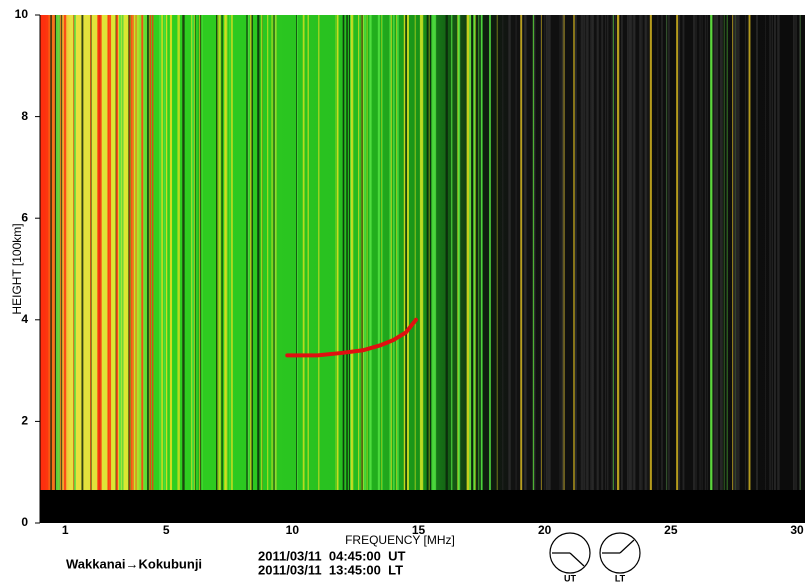  What do you see at coordinates (620, 578) in the screenshot?
I see `lt-clock-label: LT` at bounding box center [620, 578].